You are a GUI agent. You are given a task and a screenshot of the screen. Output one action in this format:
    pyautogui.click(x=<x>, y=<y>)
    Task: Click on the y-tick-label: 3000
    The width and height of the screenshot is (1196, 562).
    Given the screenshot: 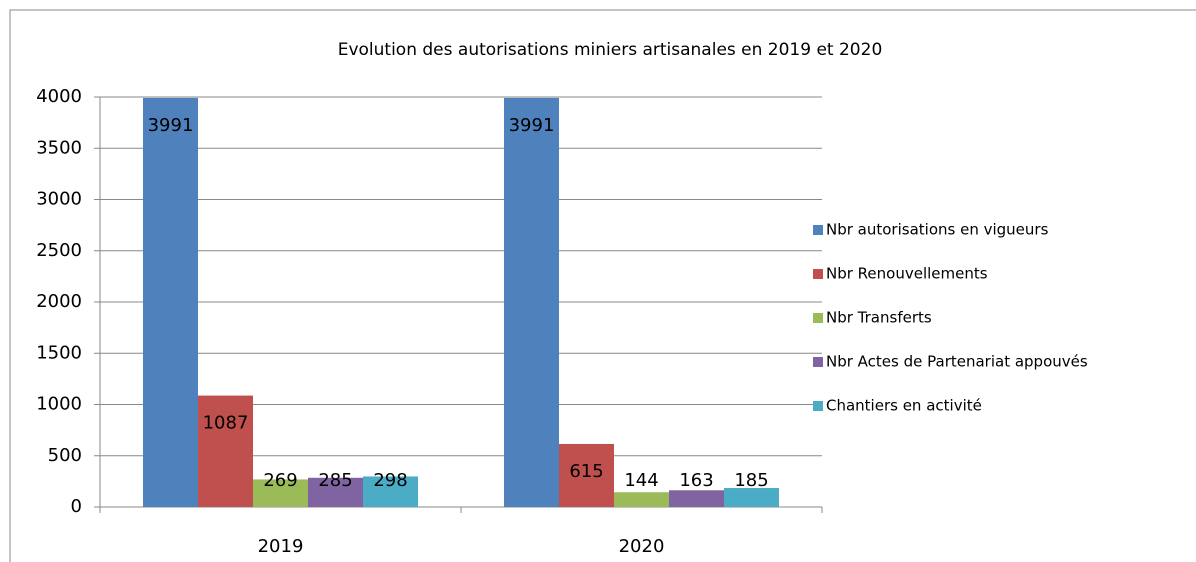 What is the action you would take?
    pyautogui.click(x=59, y=199)
    